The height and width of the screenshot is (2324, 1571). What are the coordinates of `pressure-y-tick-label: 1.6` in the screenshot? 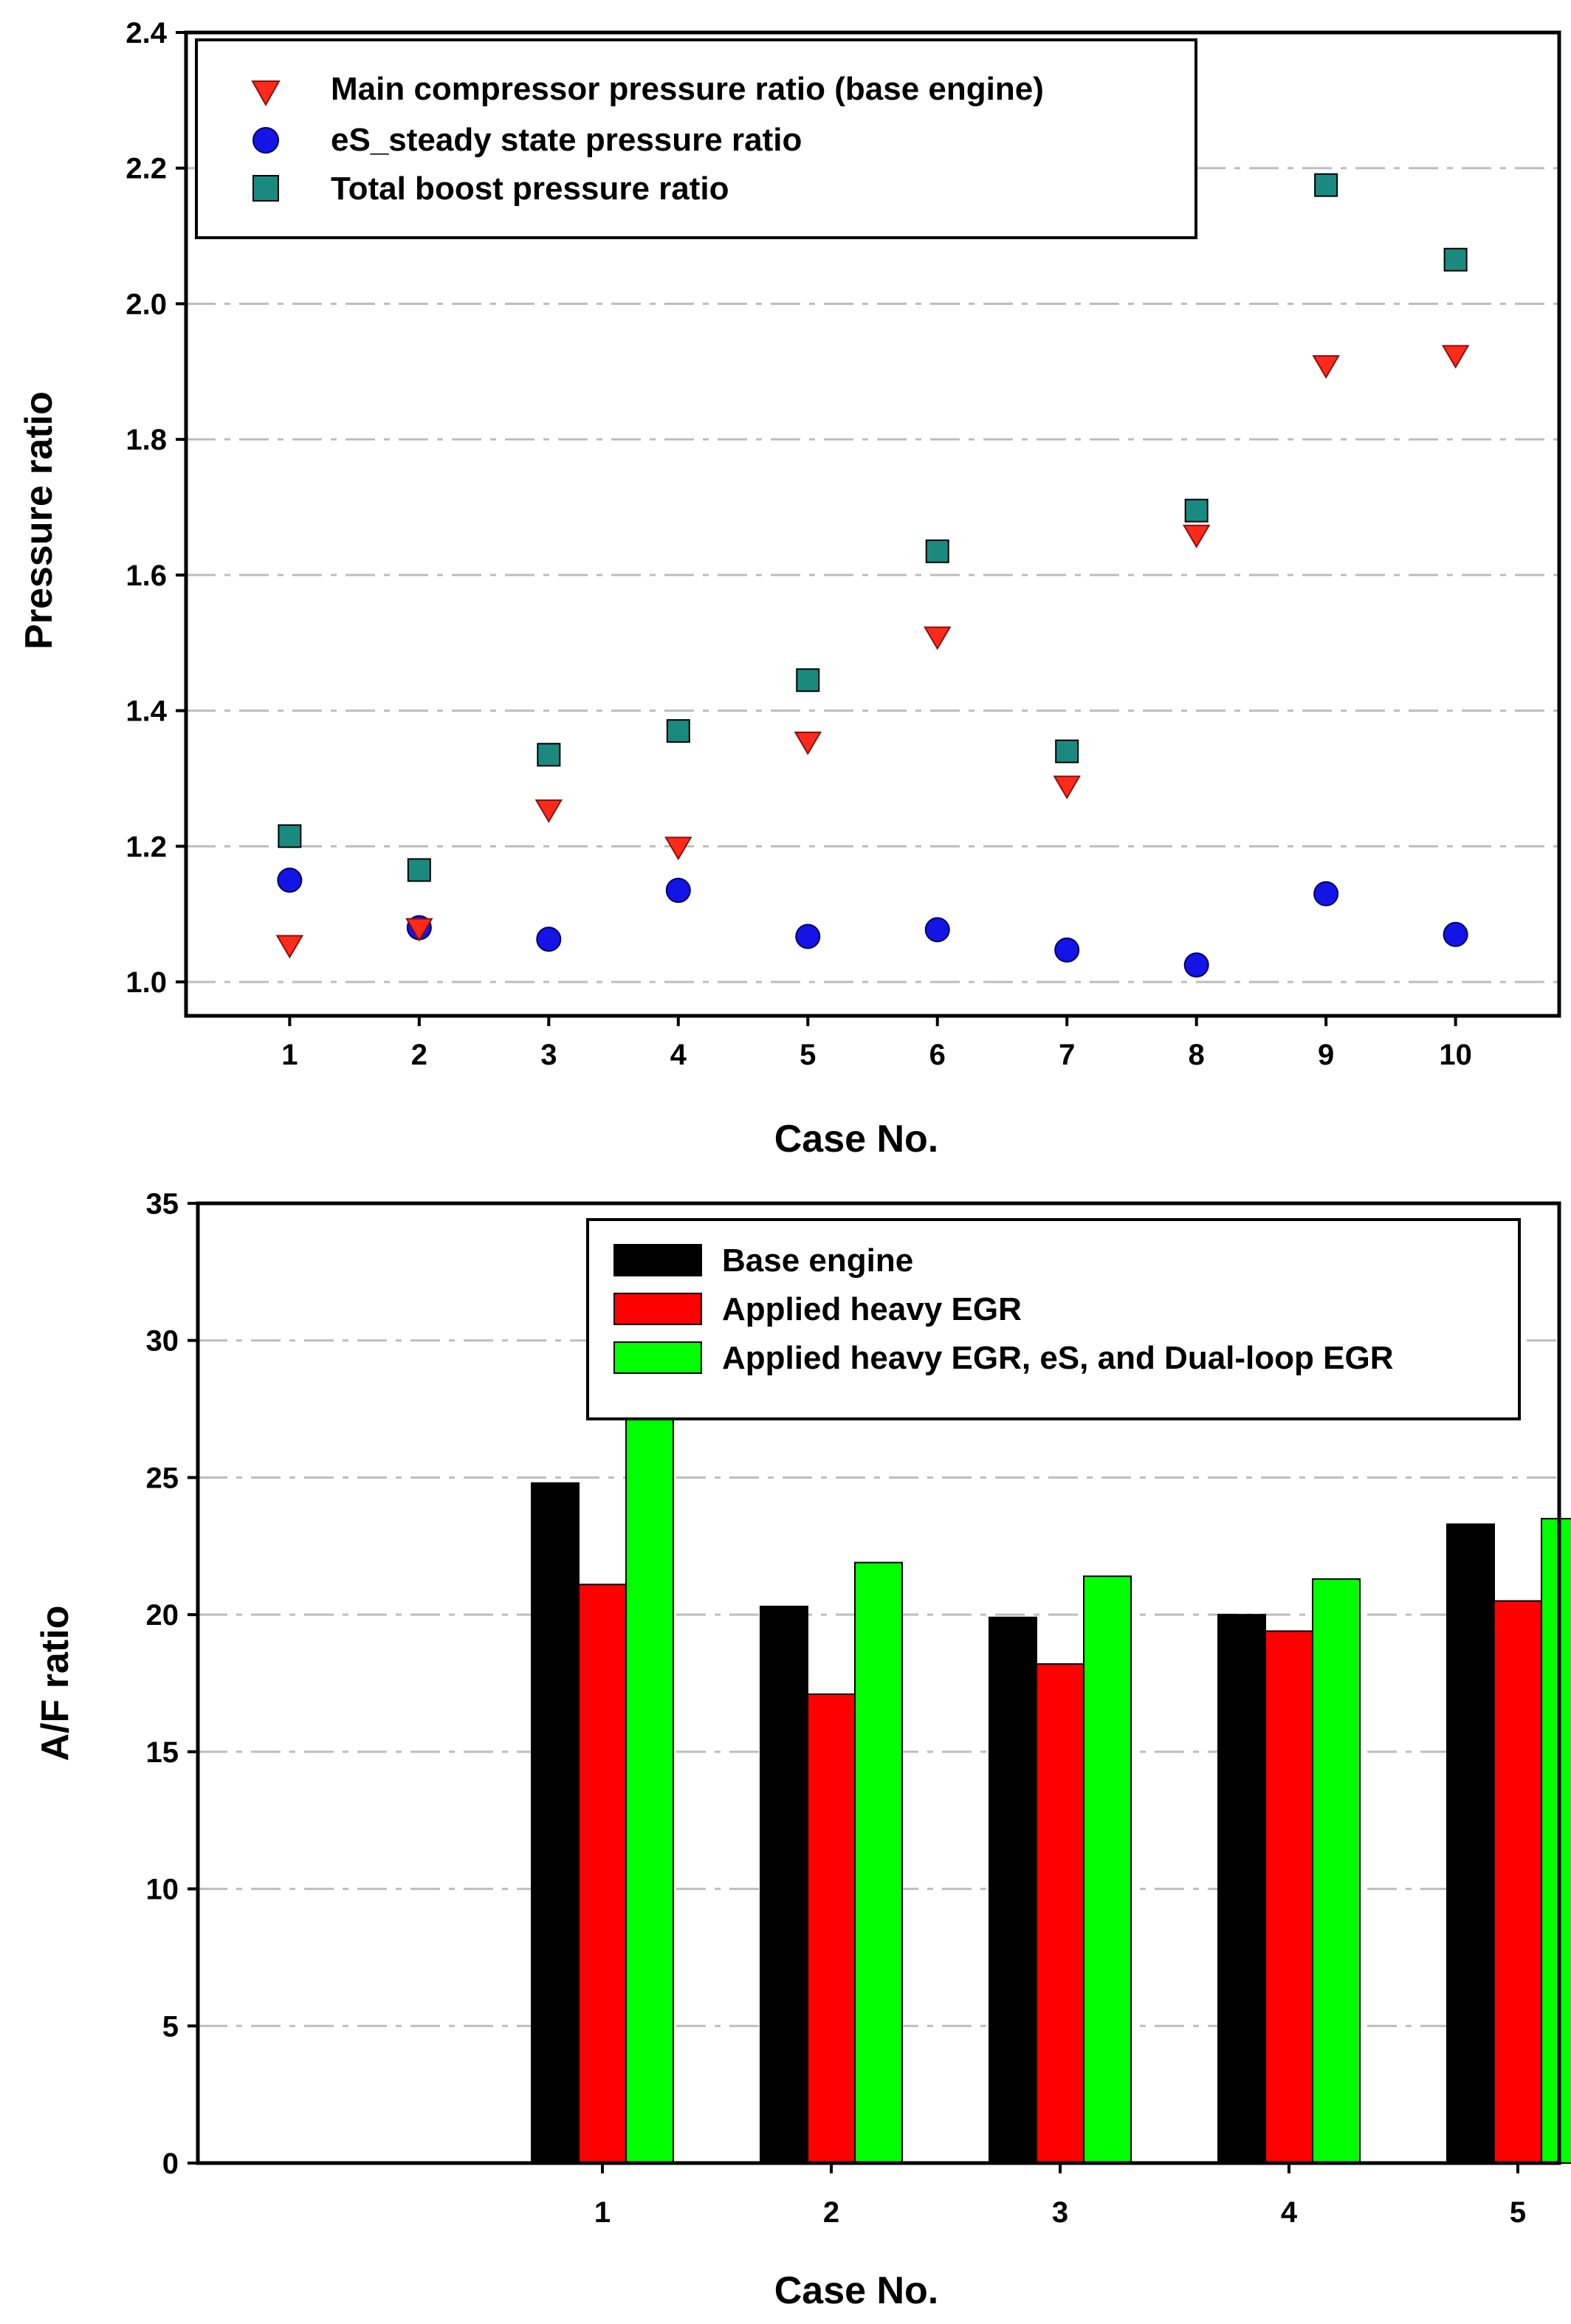 It's located at (146, 576).